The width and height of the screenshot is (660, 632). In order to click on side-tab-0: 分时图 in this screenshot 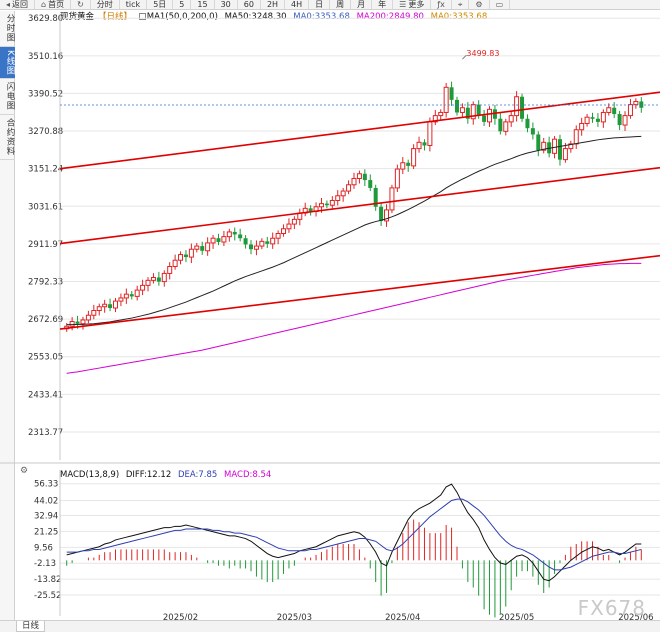, I will do `click(7, 29)`.